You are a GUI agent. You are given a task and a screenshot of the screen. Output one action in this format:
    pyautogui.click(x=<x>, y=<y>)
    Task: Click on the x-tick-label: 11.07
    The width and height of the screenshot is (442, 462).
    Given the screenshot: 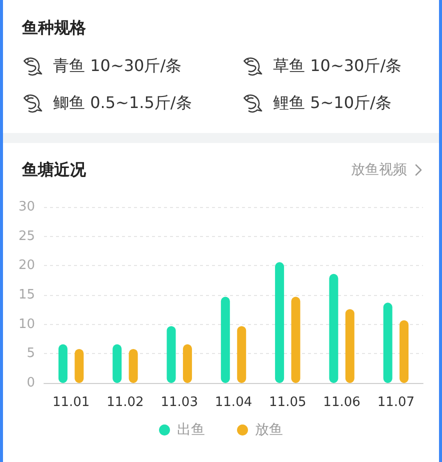 What is the action you would take?
    pyautogui.click(x=396, y=402)
    